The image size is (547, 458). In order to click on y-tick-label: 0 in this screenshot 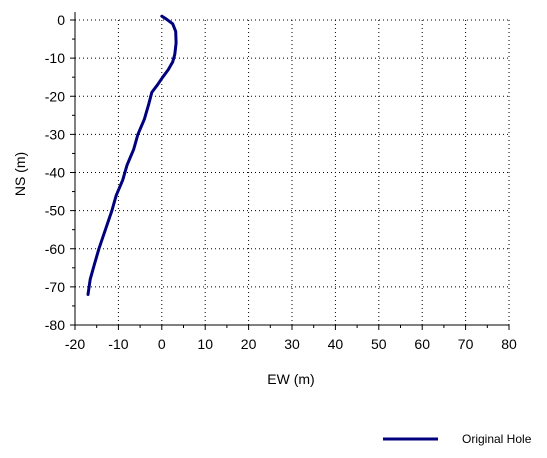, I will do `click(61, 20)`.